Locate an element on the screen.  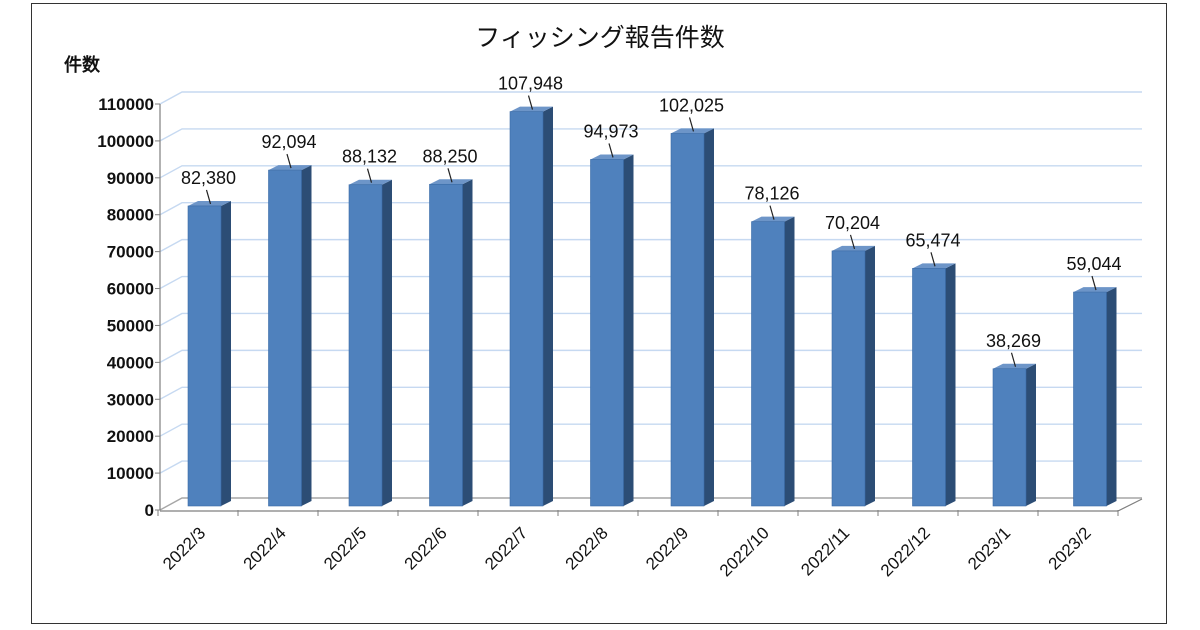
y-tick-label: 90000 is located at coordinates (130, 178).